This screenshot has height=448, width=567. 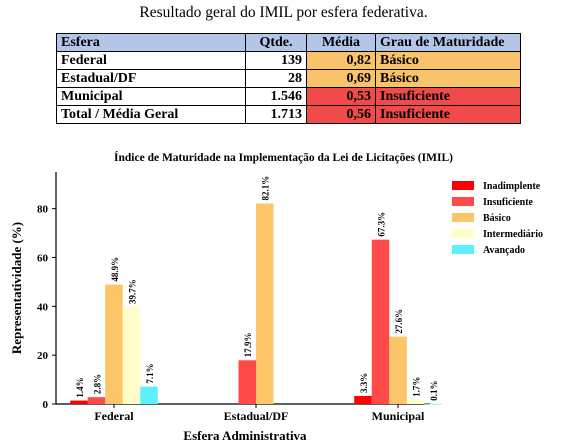 What do you see at coordinates (417, 387) in the screenshot?
I see `data-label: 1.7%` at bounding box center [417, 387].